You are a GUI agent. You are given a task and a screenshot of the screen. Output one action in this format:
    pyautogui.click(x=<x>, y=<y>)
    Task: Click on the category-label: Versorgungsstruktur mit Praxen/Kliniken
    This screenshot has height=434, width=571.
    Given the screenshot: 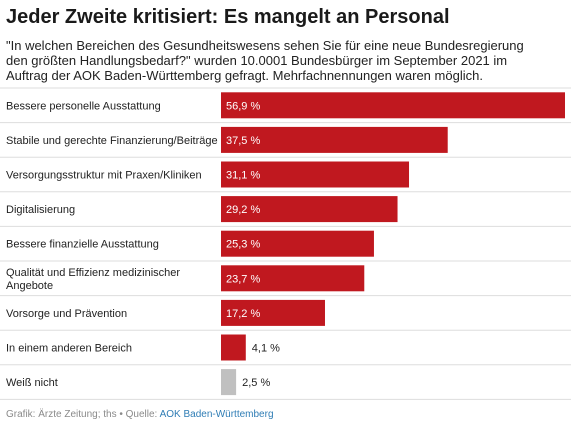 What is the action you would take?
    pyautogui.click(x=104, y=176)
    